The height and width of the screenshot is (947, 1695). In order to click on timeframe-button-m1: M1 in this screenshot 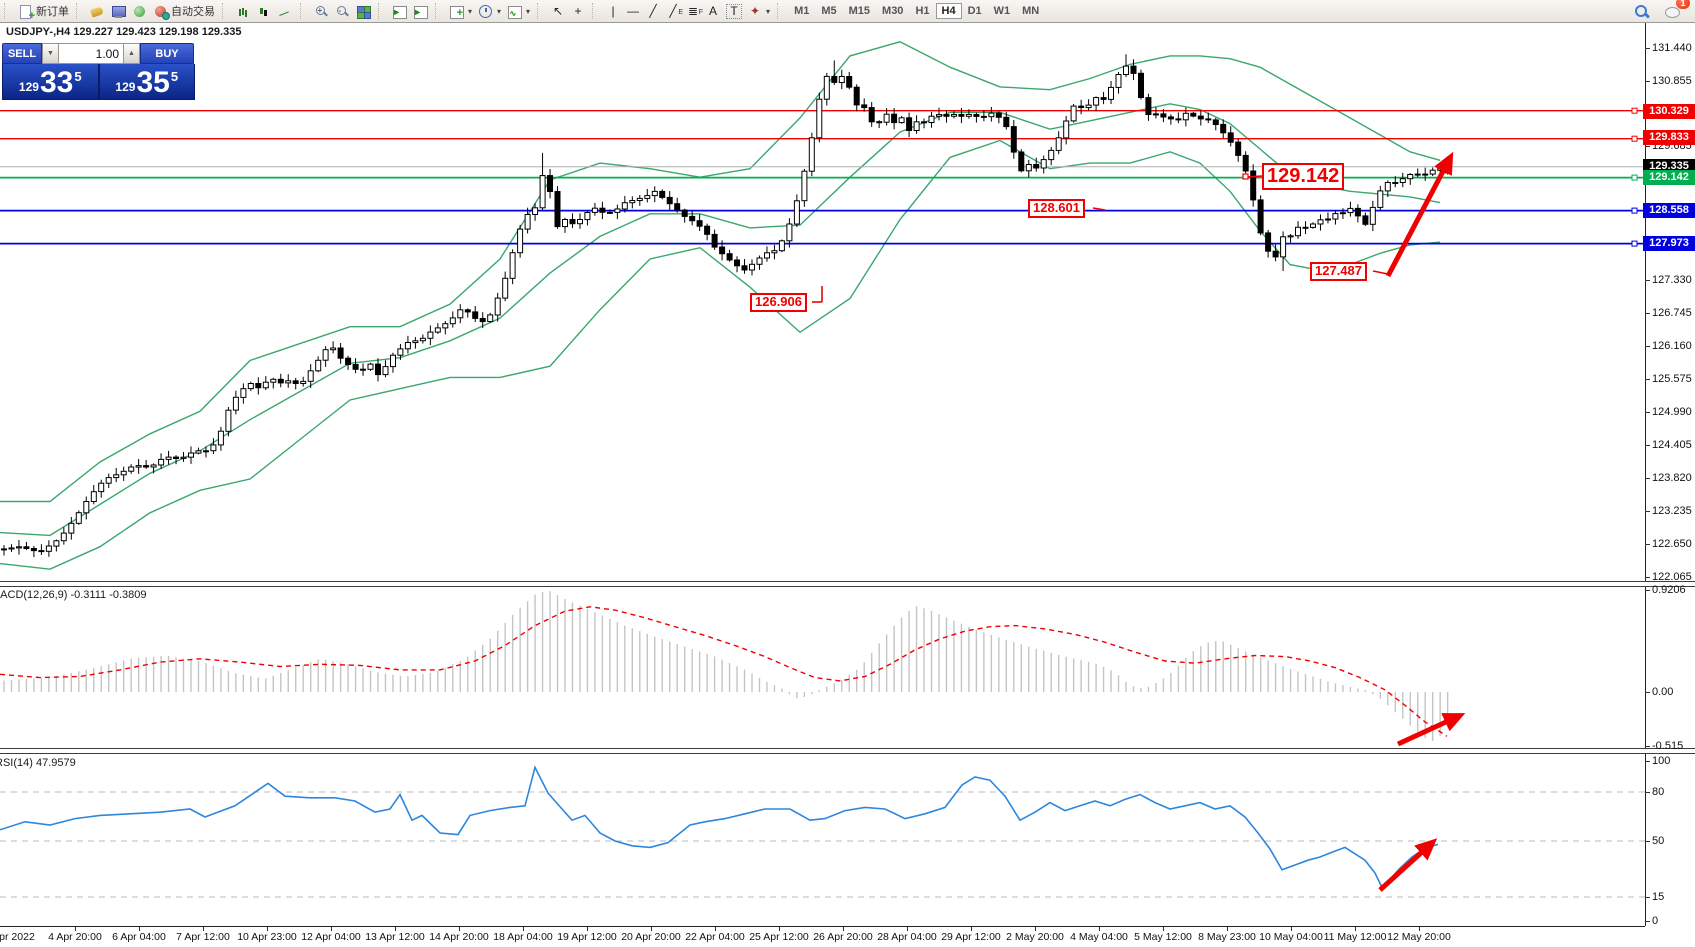, I will do `click(802, 11)`.